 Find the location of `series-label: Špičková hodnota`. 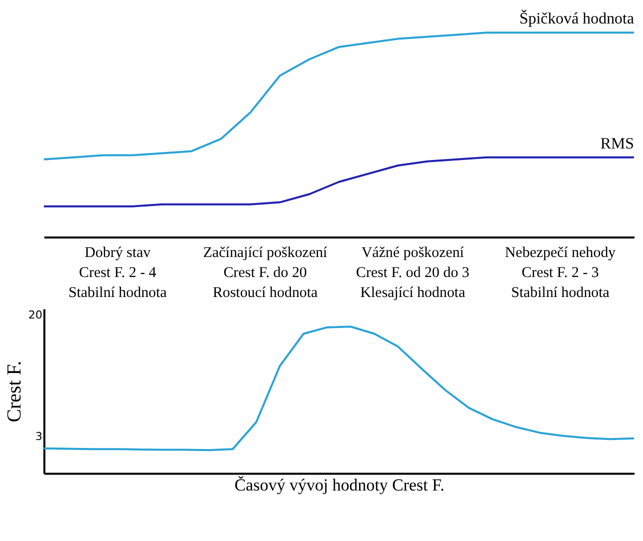

series-label: Špičková hodnota is located at coordinates (576, 19).